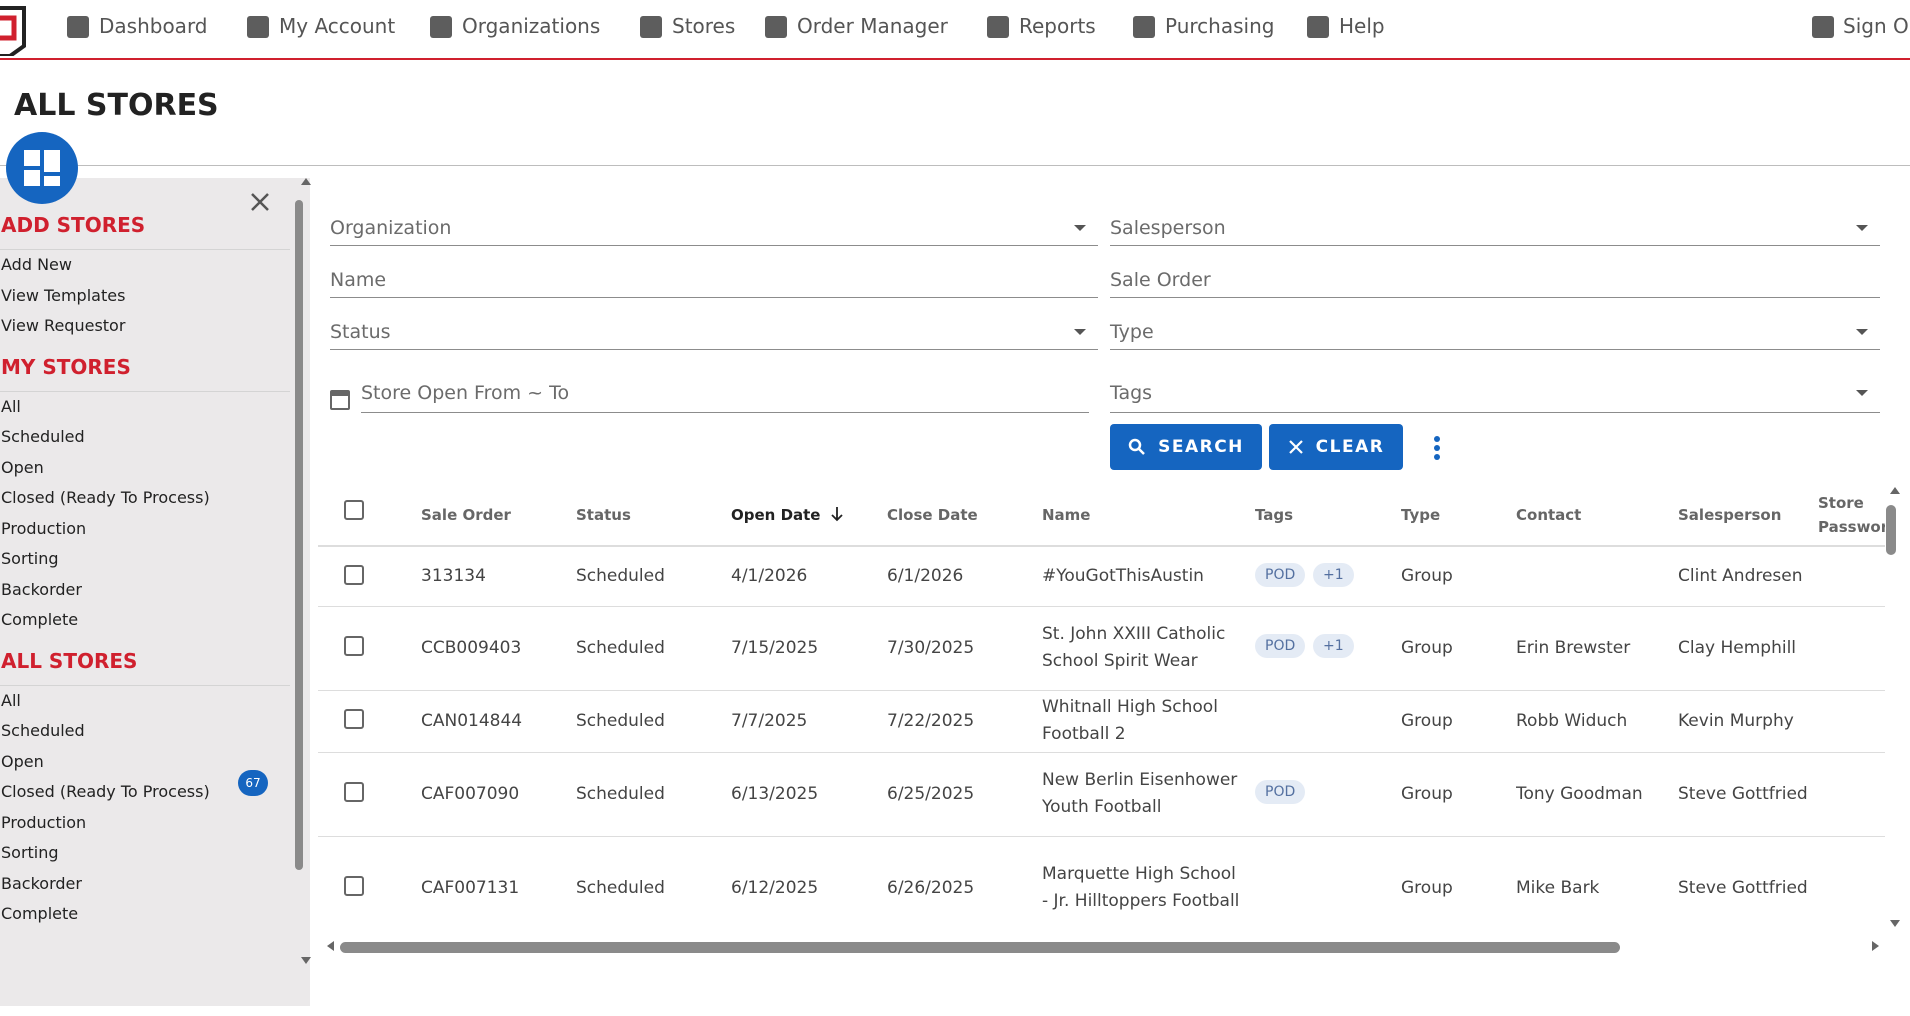 The width and height of the screenshot is (1910, 1016). What do you see at coordinates (1142, 515) in the screenshot?
I see `column-header: Name` at bounding box center [1142, 515].